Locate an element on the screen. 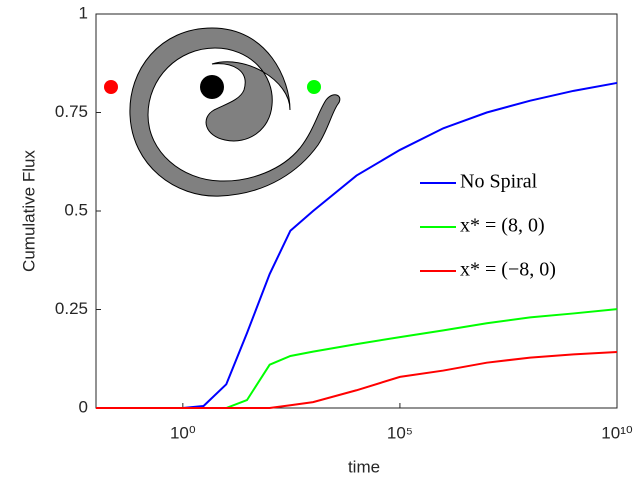 The height and width of the screenshot is (487, 644). y-tick-label: 0.75 is located at coordinates (71, 111).